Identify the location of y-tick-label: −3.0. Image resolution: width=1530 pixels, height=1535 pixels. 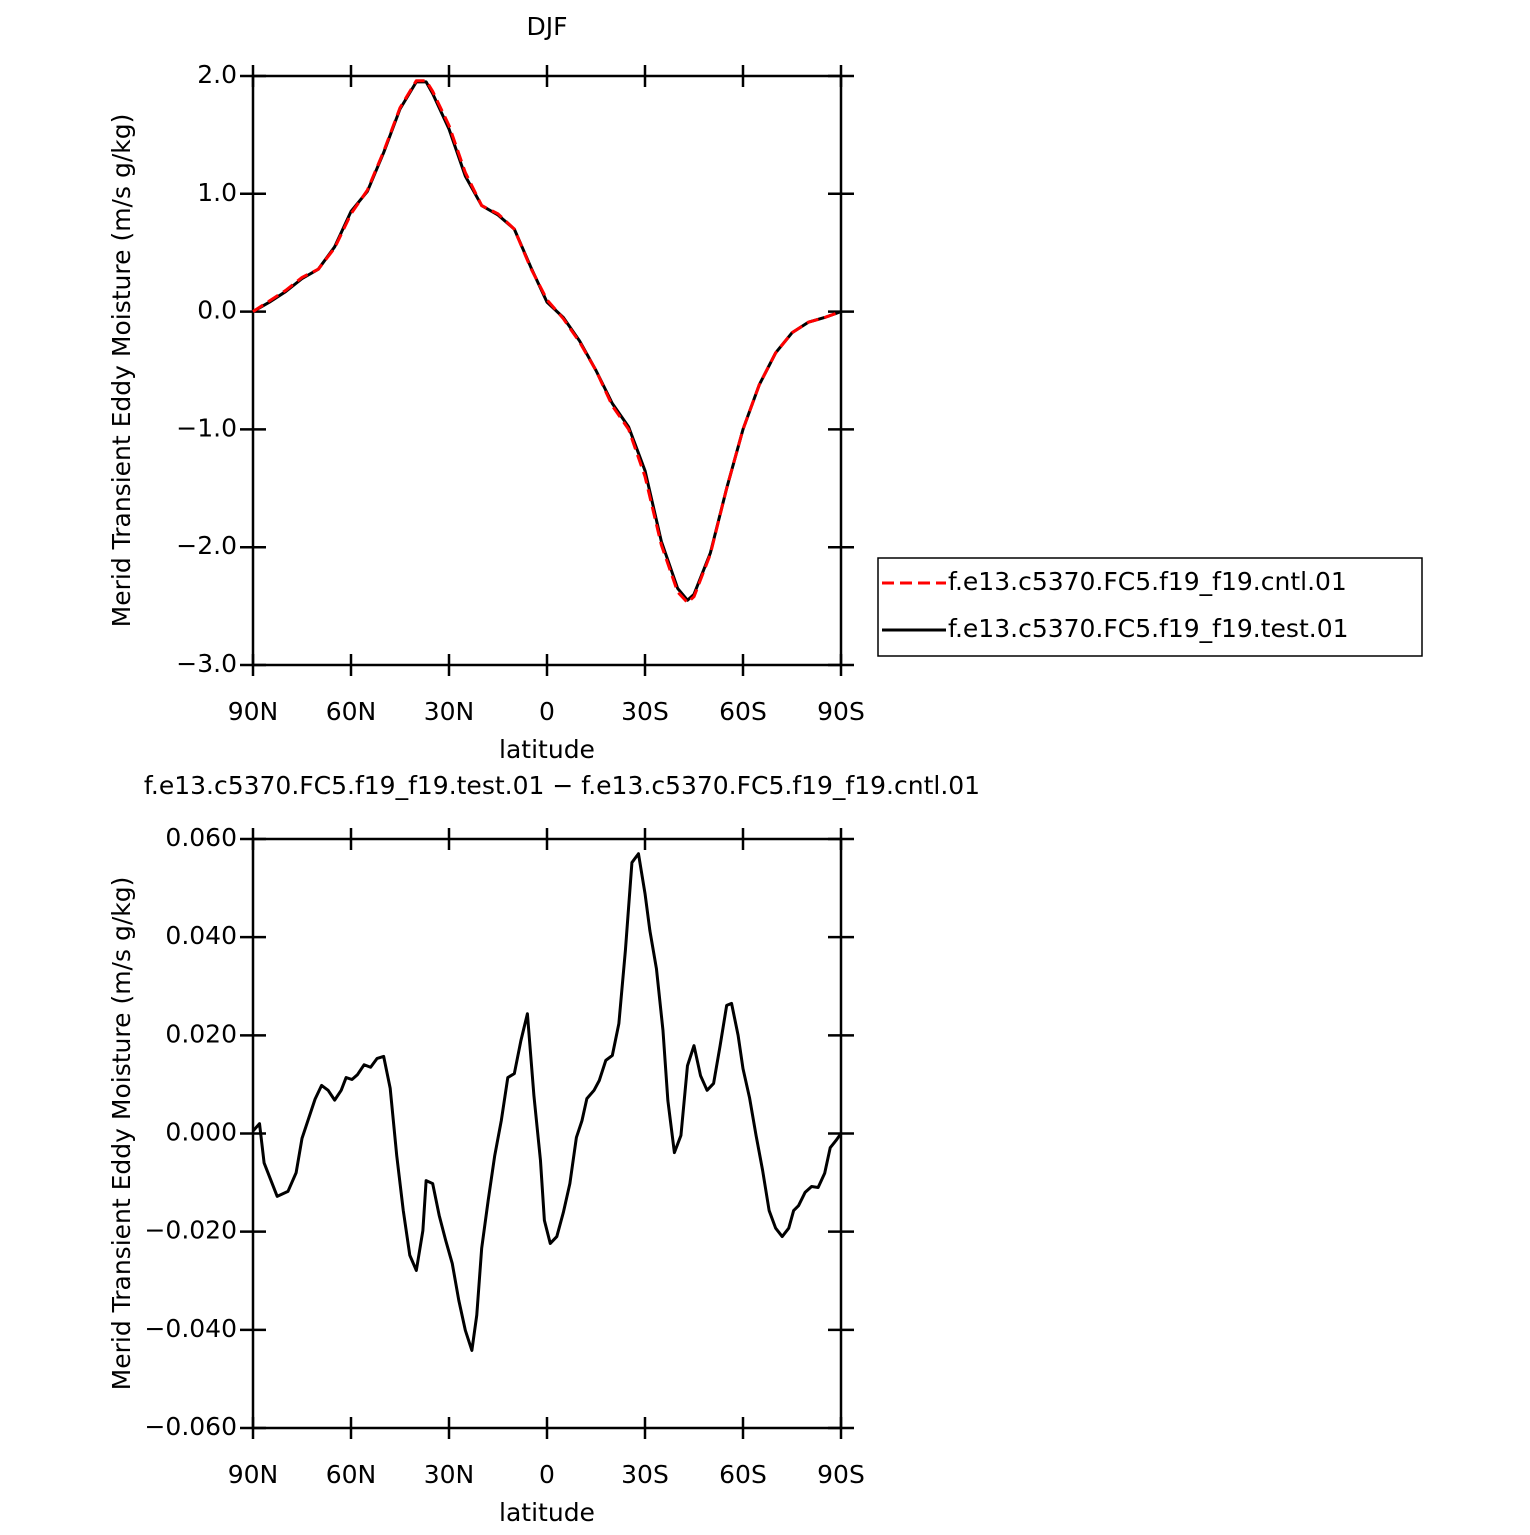
(206, 663).